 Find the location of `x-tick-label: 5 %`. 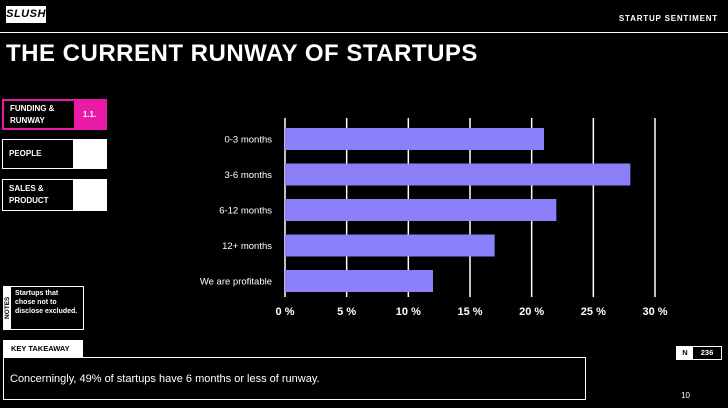

x-tick-label: 5 % is located at coordinates (346, 312).